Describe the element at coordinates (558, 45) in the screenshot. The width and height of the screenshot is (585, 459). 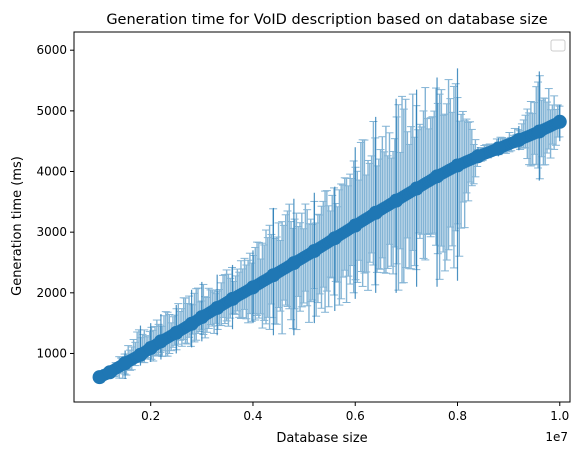
I see `legend-box` at that location.